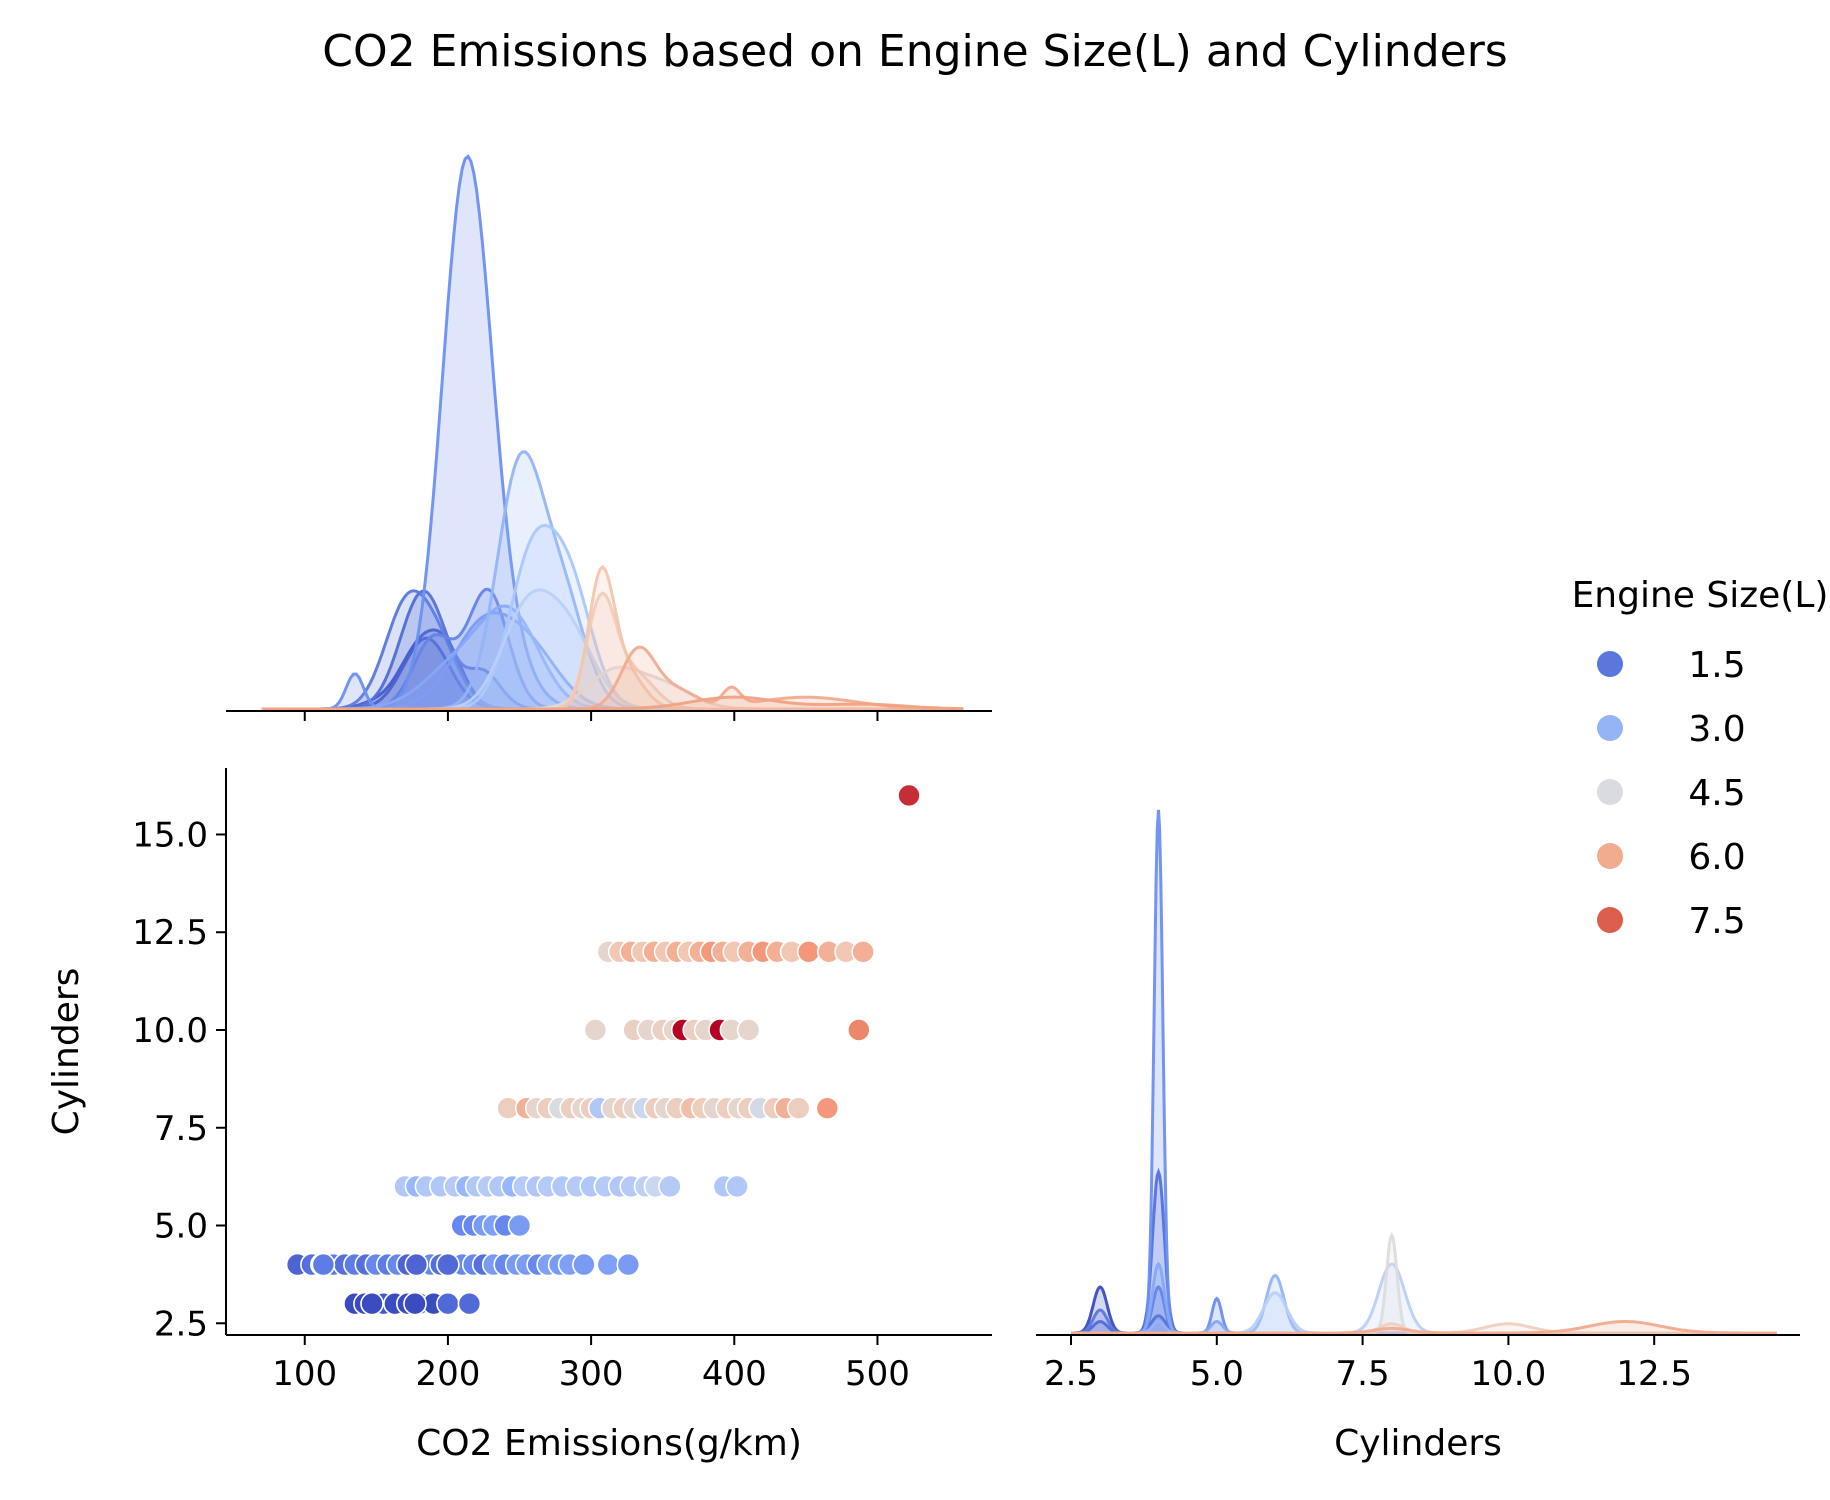  I want to click on legend-title: Engine Size(L), so click(1700, 595).